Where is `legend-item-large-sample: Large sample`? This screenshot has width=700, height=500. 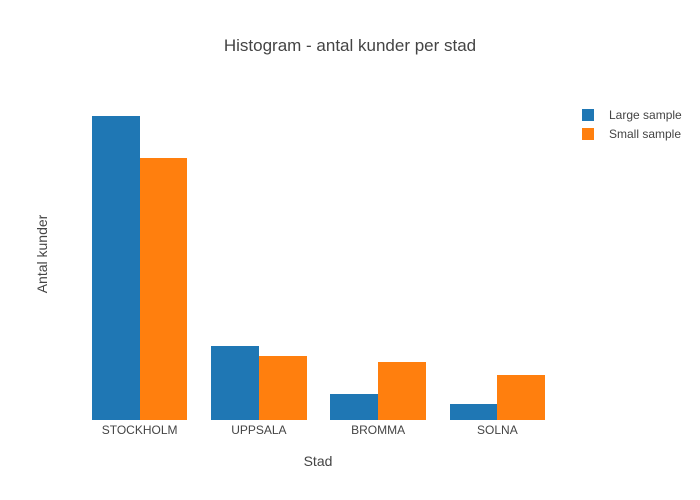 legend-item-large-sample: Large sample is located at coordinates (632, 114).